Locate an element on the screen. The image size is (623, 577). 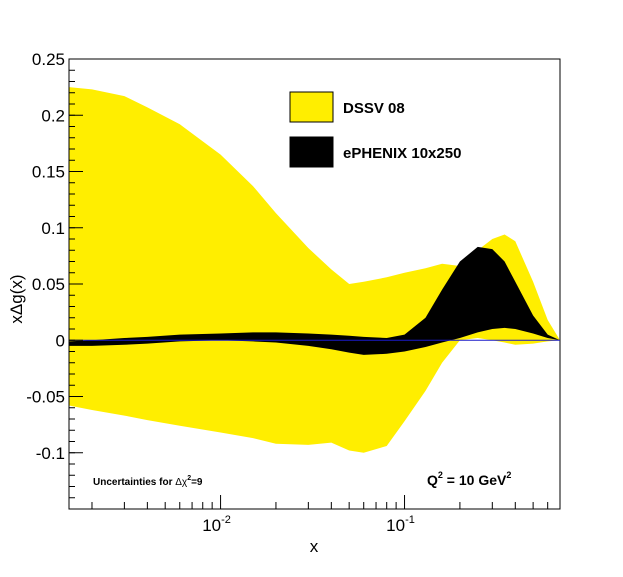
y-tick-label: -0.05 is located at coordinates (45, 397).